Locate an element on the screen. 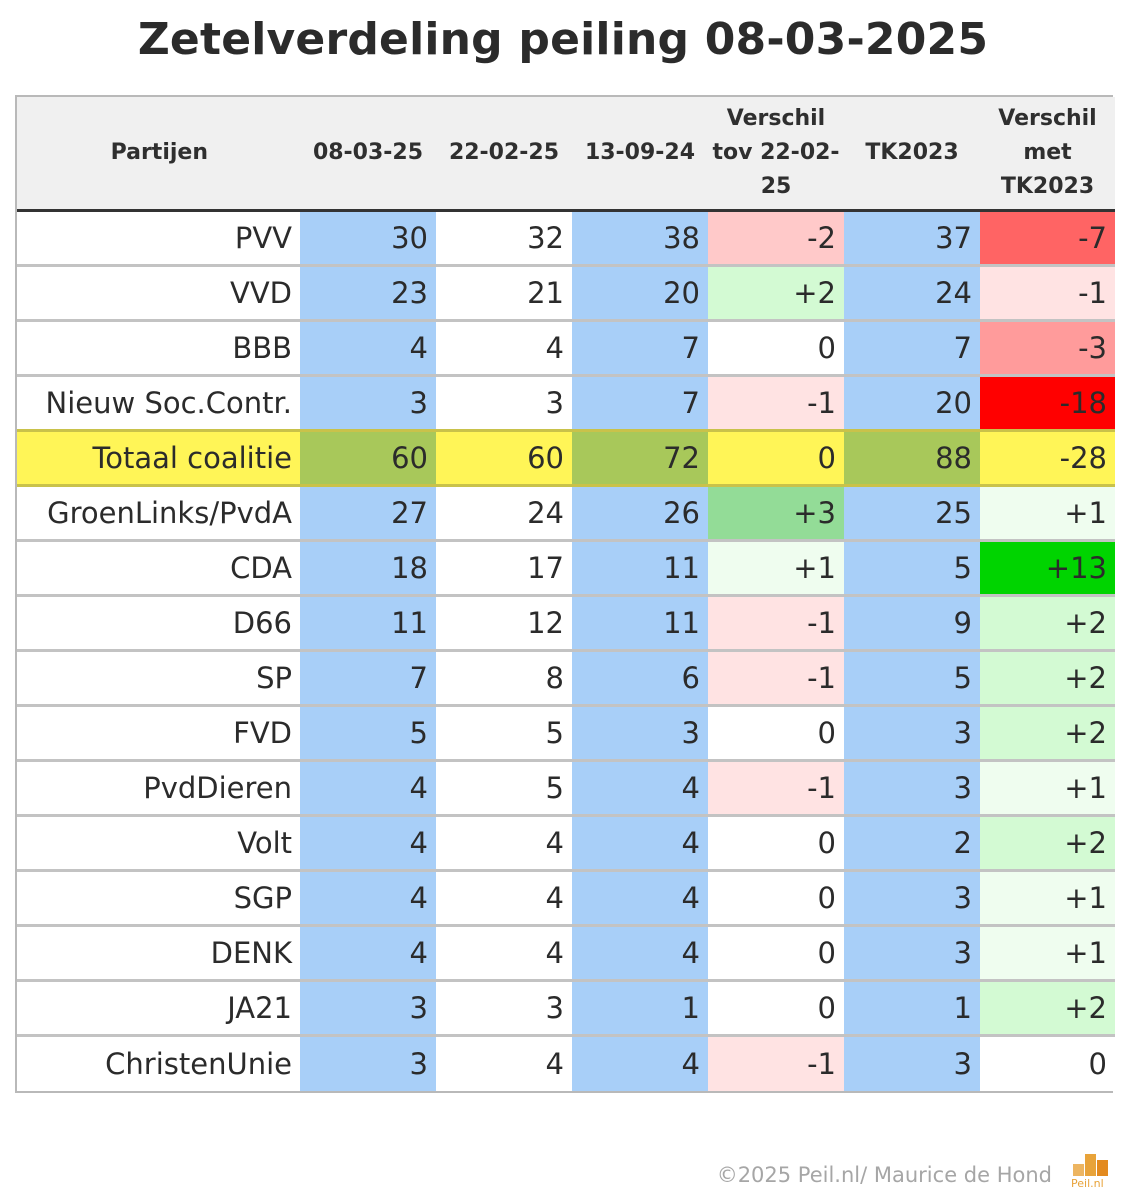  poll-13-09-24-cell: 6 is located at coordinates (640, 677).